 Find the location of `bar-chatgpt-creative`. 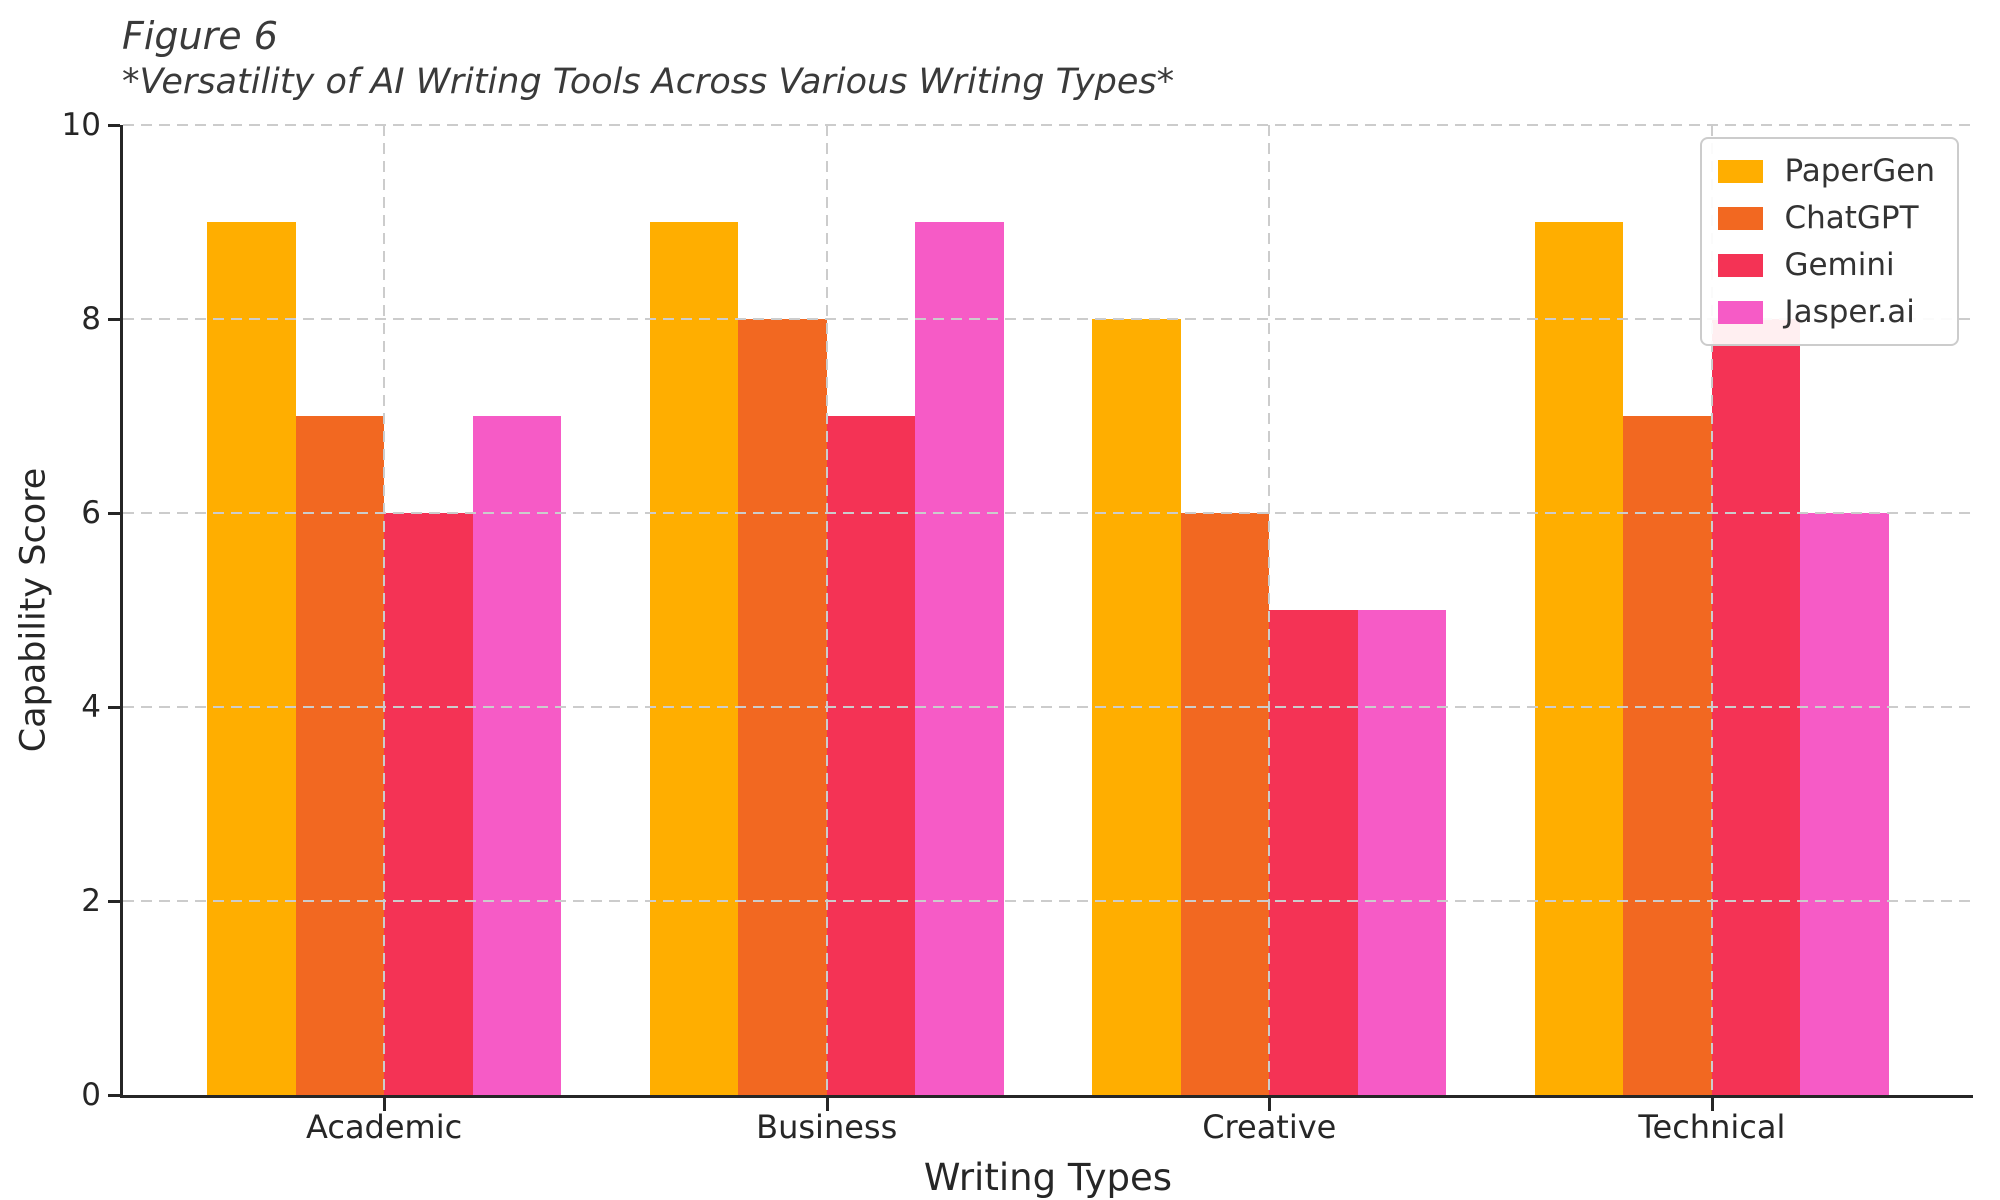

bar-chatgpt-creative is located at coordinates (1225, 804).